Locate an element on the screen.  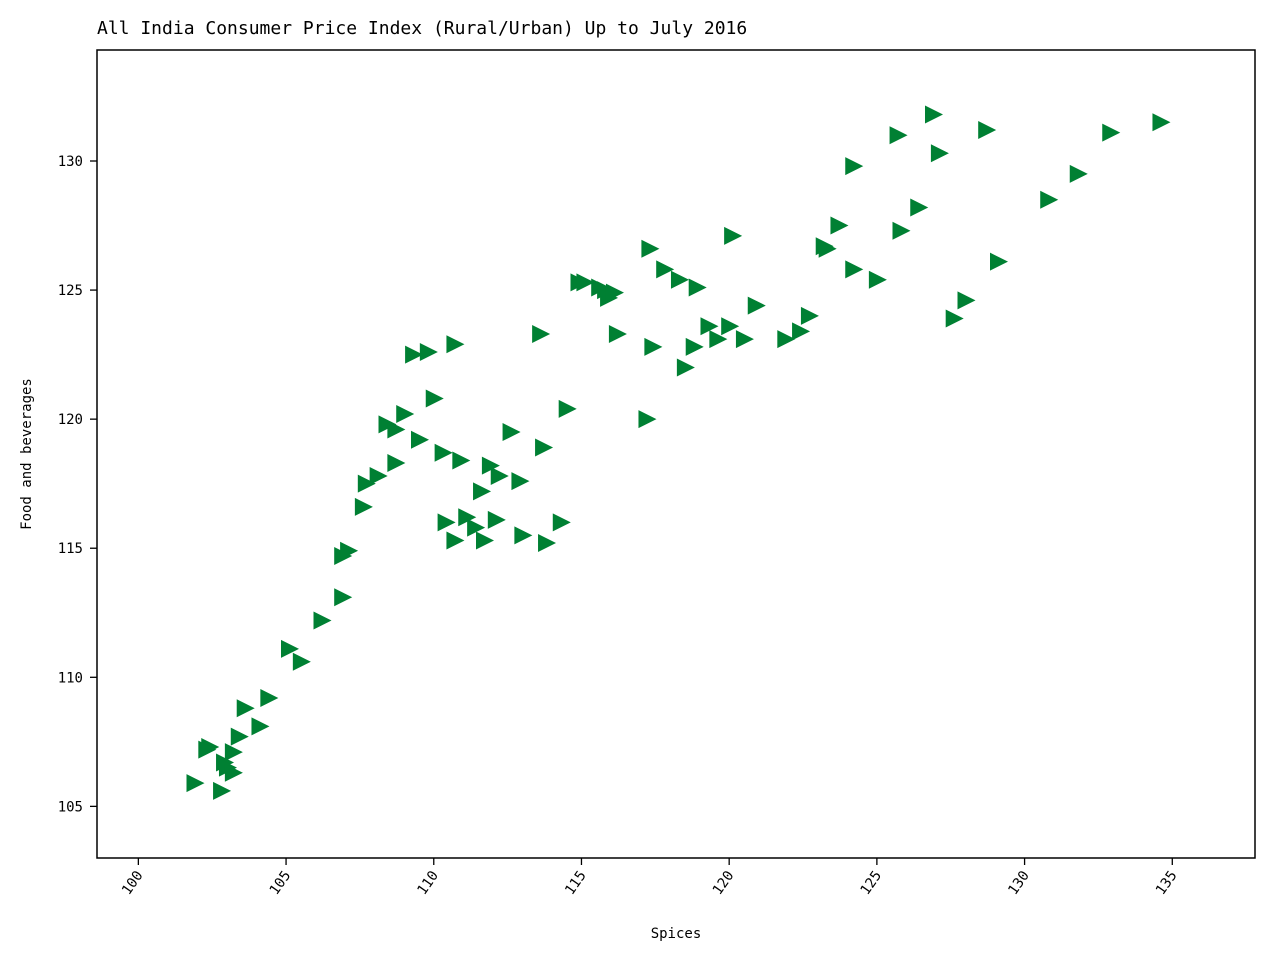
y-tick-label: 120 is located at coordinates (70, 420).